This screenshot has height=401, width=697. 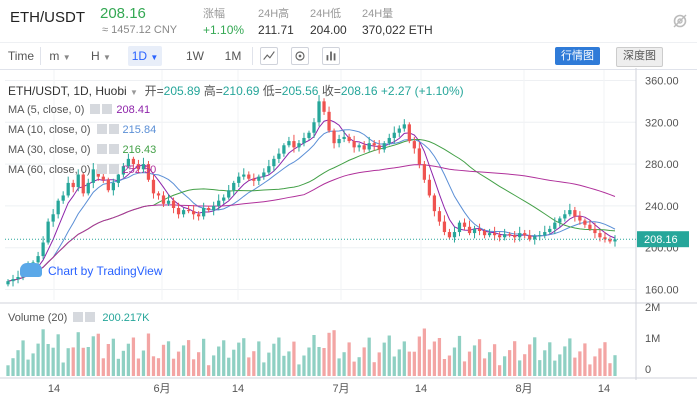 I want to click on time-tick-label: 7月, so click(x=340, y=389).